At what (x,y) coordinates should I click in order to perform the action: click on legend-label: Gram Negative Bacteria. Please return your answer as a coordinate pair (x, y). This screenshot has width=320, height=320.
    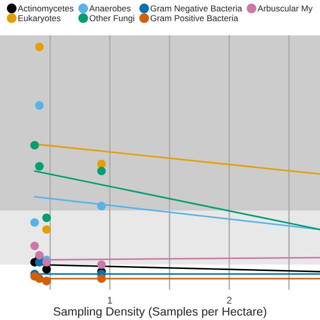
    Looking at the image, I should click on (196, 9).